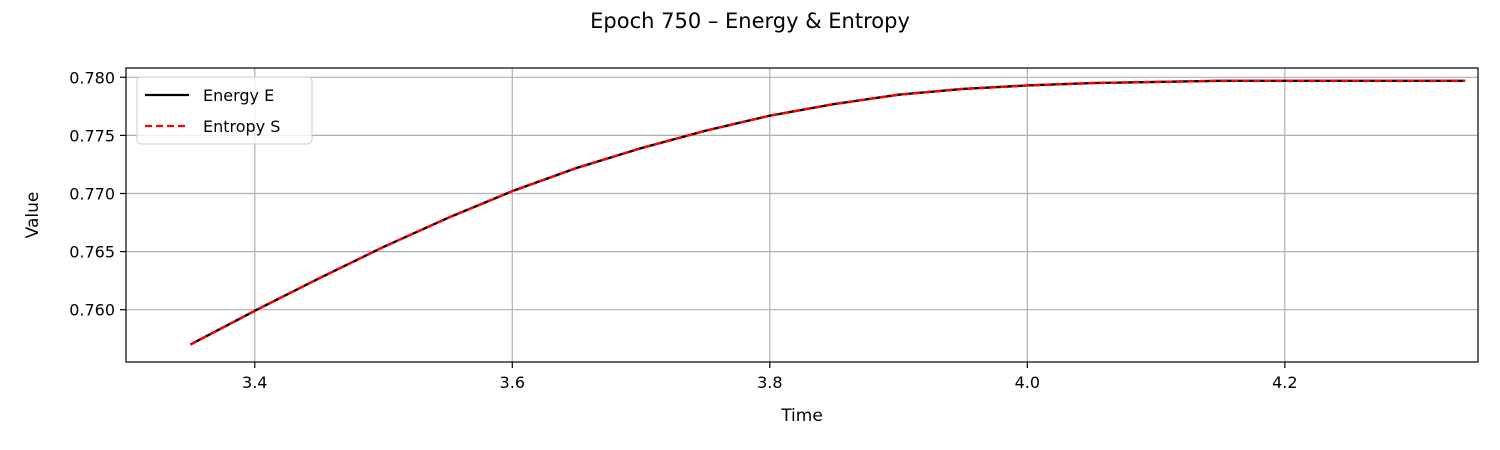 This screenshot has height=450, width=1500. Describe the element at coordinates (92, 310) in the screenshot. I see `y-tick-label: 0.760` at that location.